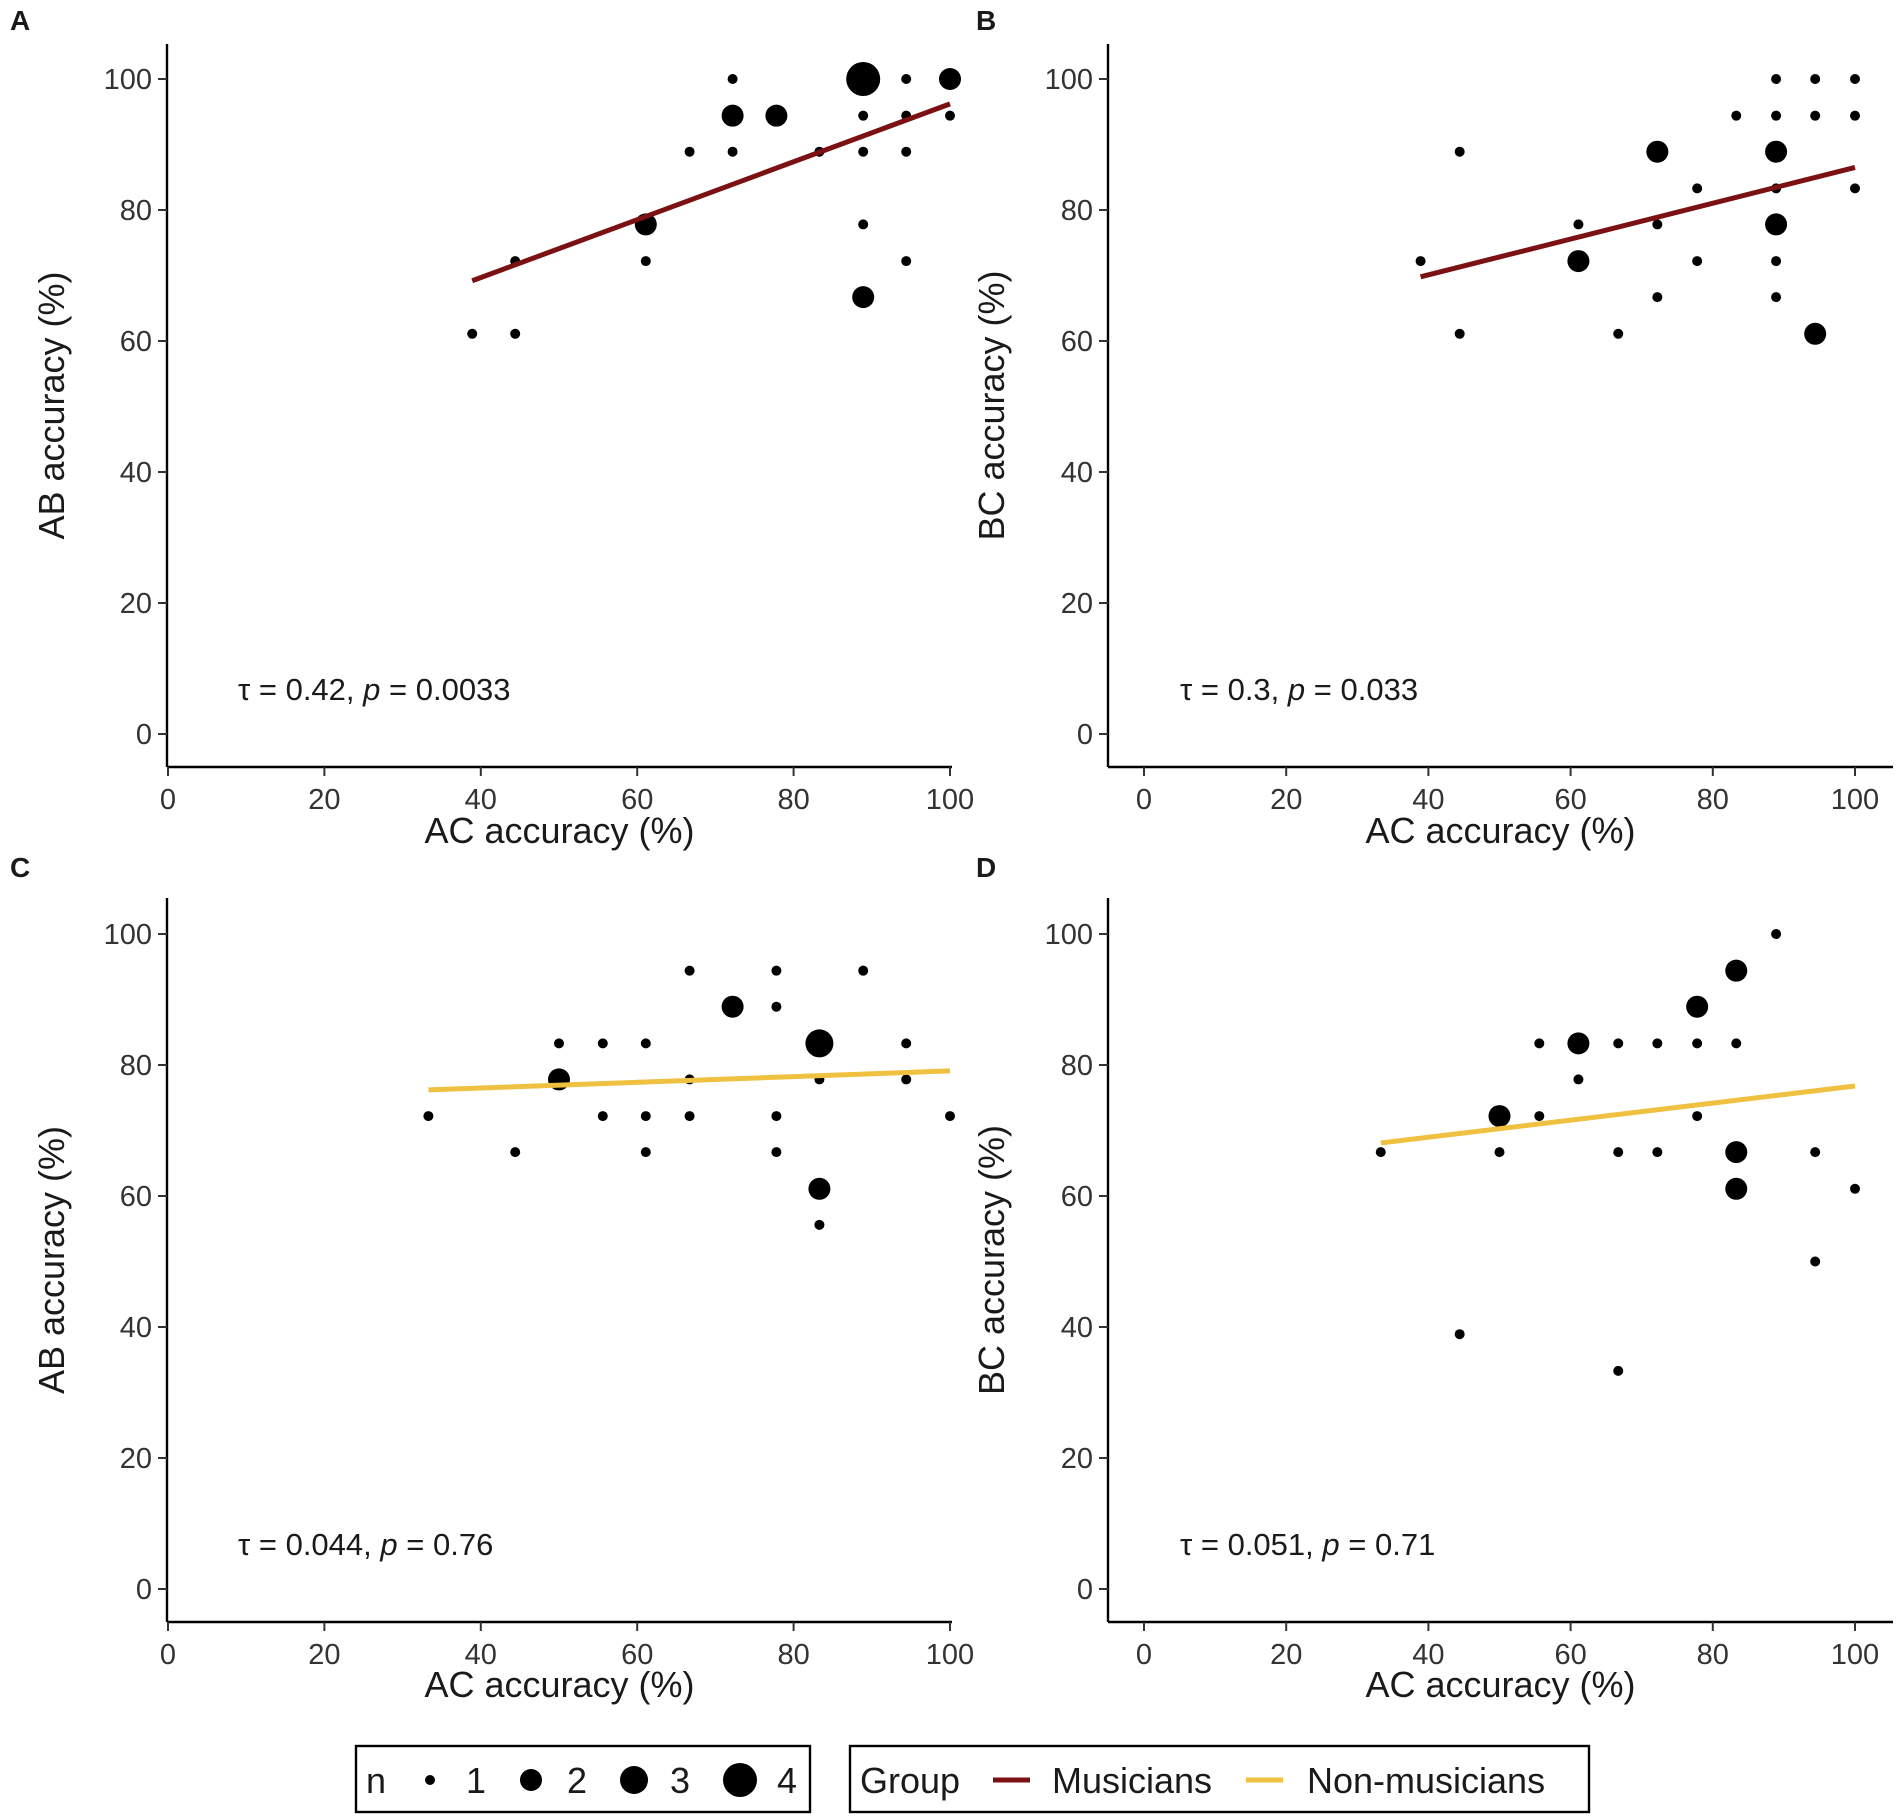  I want to click on x-tick-label: 0, so click(168, 1655).